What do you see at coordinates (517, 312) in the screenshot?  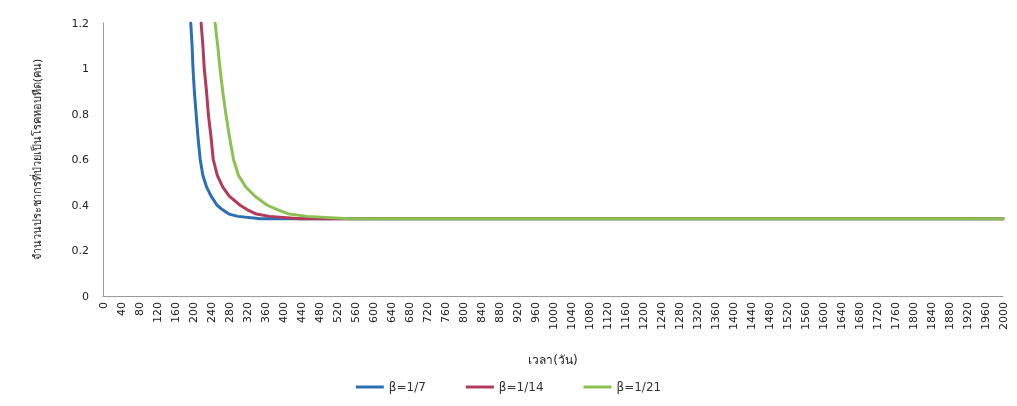 I see `x-tick-label: 920` at bounding box center [517, 312].